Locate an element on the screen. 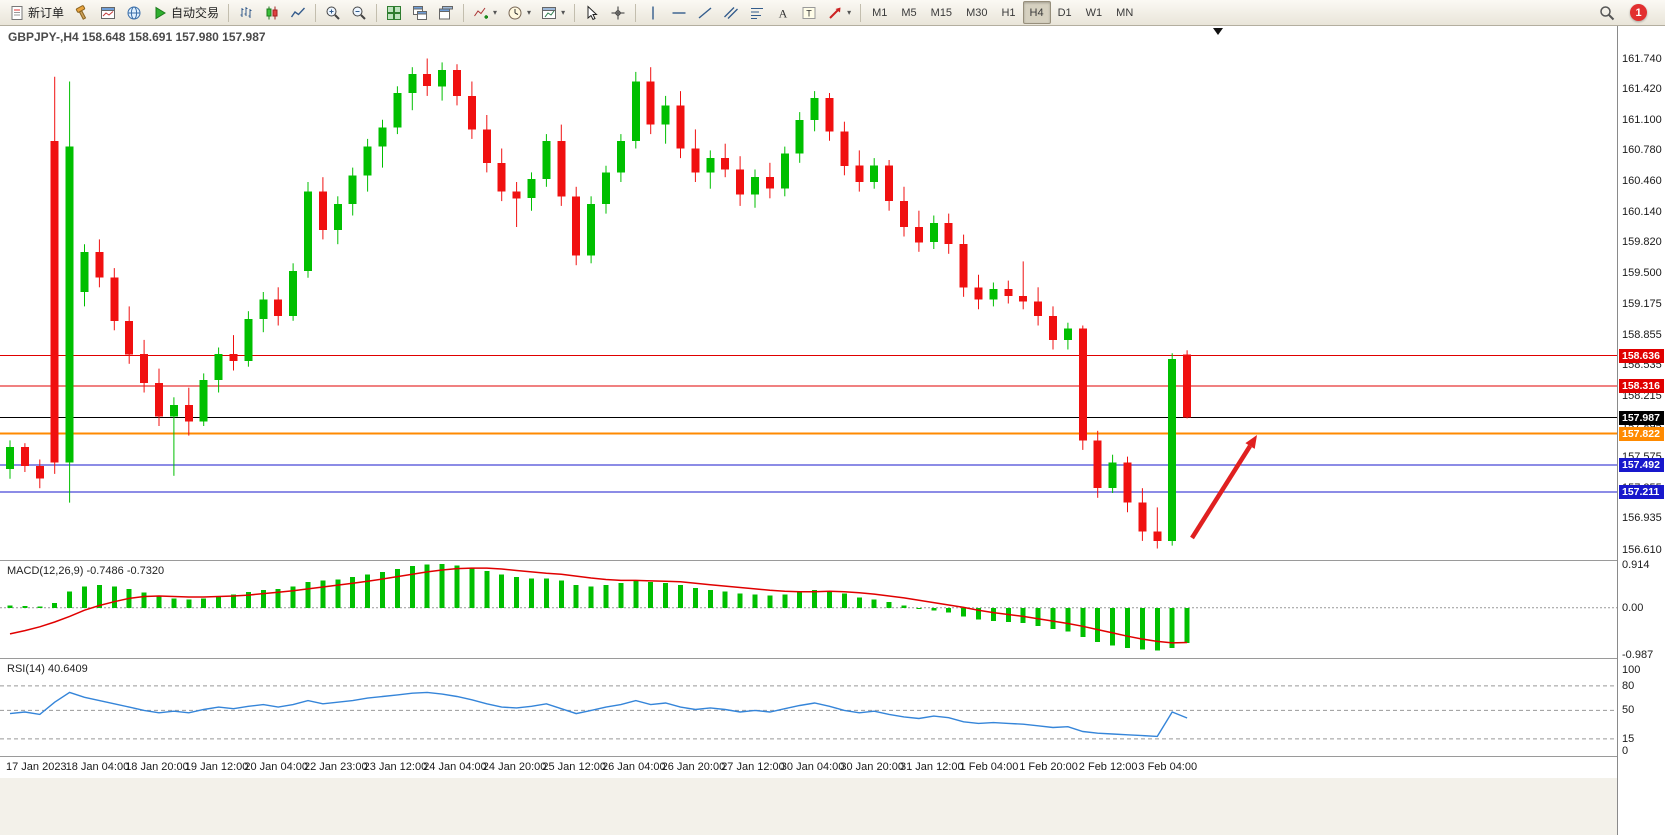 The width and height of the screenshot is (1665, 835). time-axis-label: 19 Jan 12:00 is located at coordinates (216, 767).